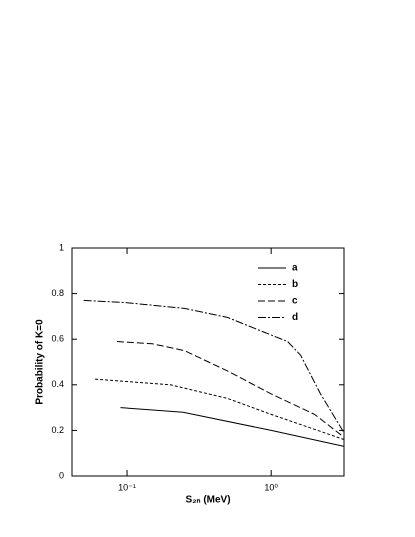 The height and width of the screenshot is (537, 415). I want to click on legend-label: b, so click(295, 284).